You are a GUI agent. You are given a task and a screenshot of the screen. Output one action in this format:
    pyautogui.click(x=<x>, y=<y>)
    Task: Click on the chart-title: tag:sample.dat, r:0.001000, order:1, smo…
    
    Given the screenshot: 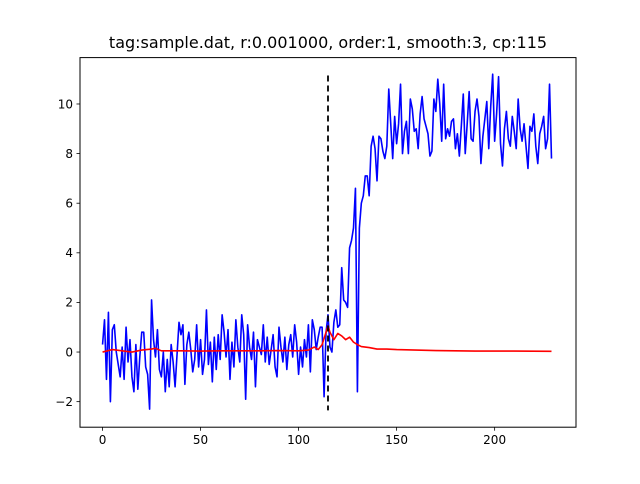 What is the action you would take?
    pyautogui.click(x=328, y=42)
    